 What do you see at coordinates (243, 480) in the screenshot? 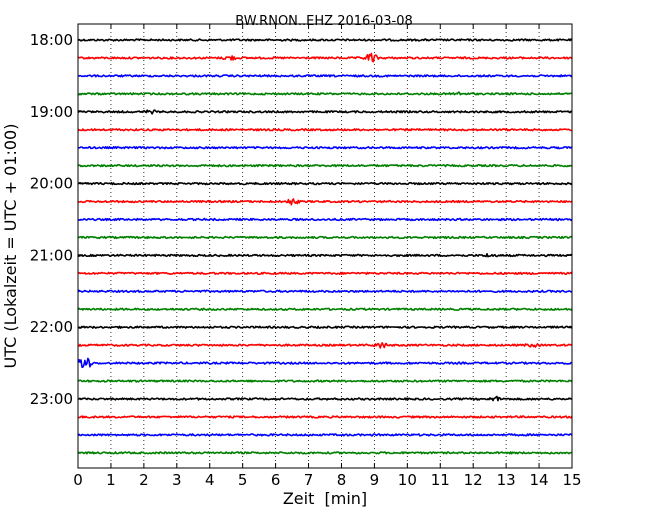
I see `x-tick-label: 5` at bounding box center [243, 480].